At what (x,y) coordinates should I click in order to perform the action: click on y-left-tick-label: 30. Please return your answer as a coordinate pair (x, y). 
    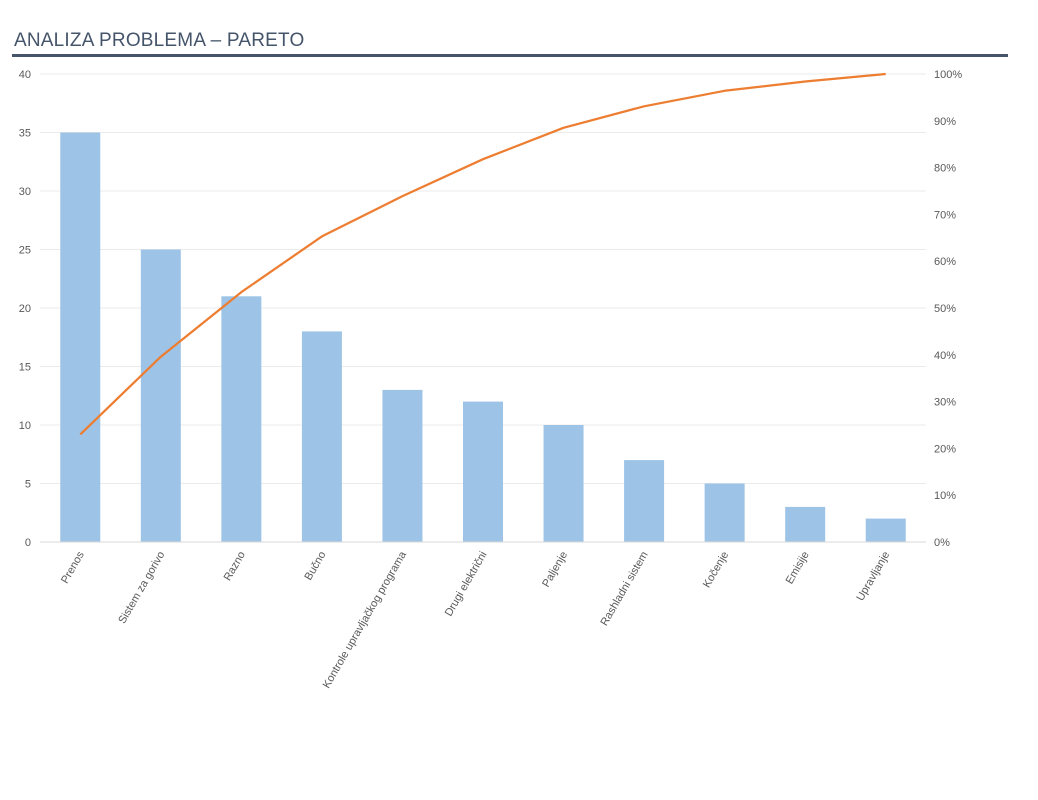
    Looking at the image, I should click on (25, 192).